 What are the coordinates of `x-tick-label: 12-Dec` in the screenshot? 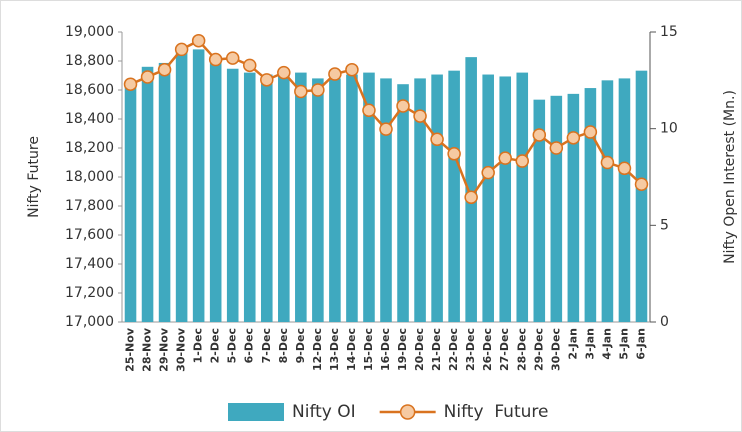 It's located at (317, 349).